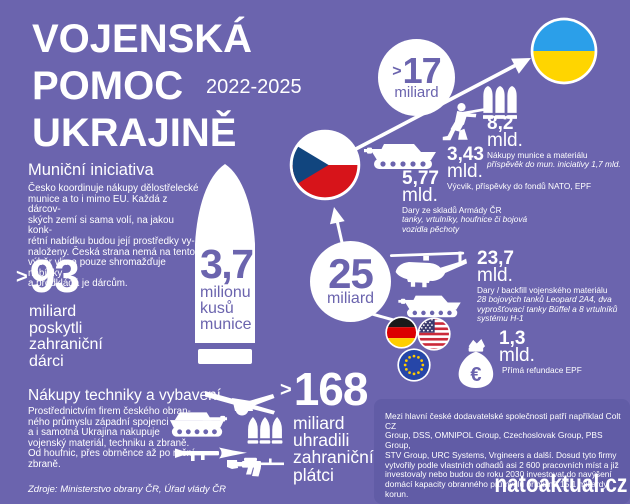 This screenshot has height=504, width=630. I want to click on payers-168-number: > 168, so click(324, 389).